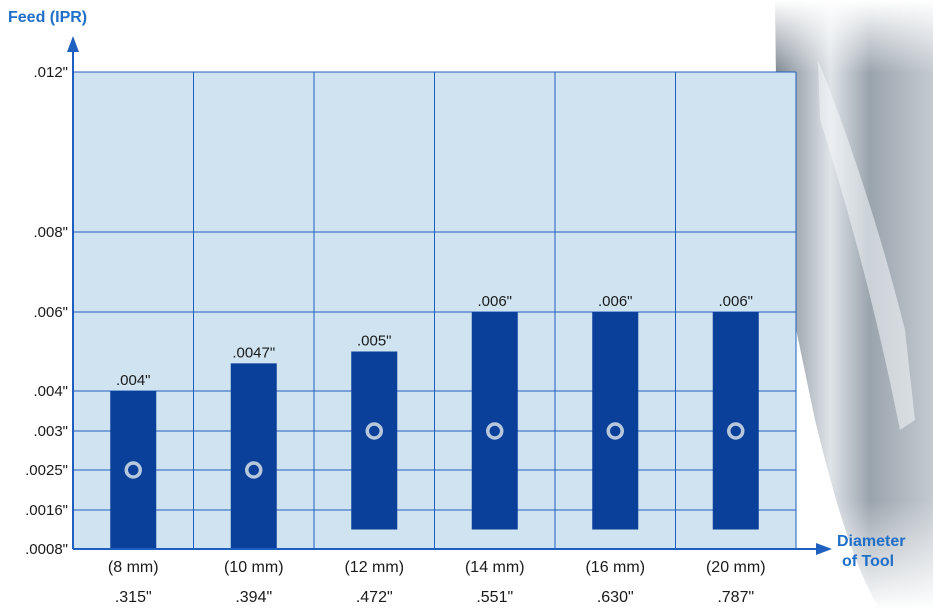 This screenshot has height=610, width=933. I want to click on x-axis-title-line2: of Tool, so click(868, 561).